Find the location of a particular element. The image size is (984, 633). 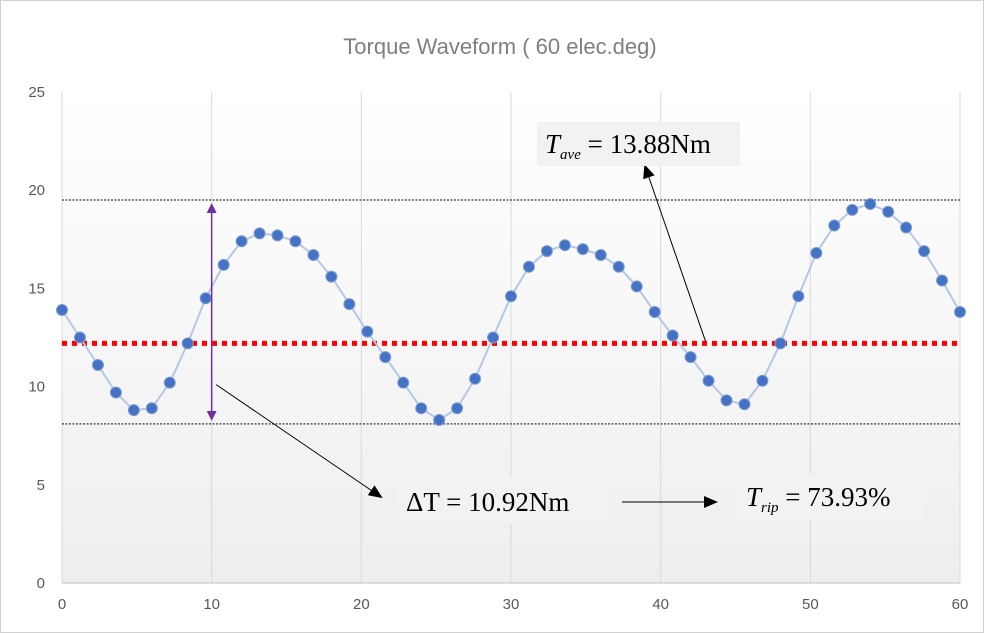

t-rip-subscript: rip is located at coordinates (770, 508).